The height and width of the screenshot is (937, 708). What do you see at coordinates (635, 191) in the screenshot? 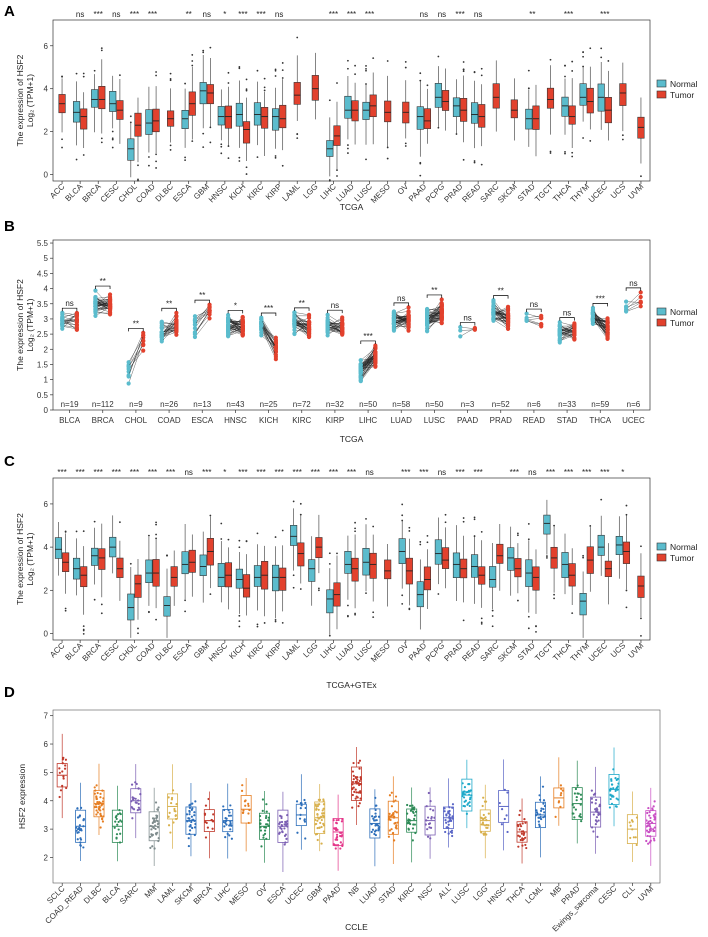
I see `x-tick-label: UVM` at bounding box center [635, 191].